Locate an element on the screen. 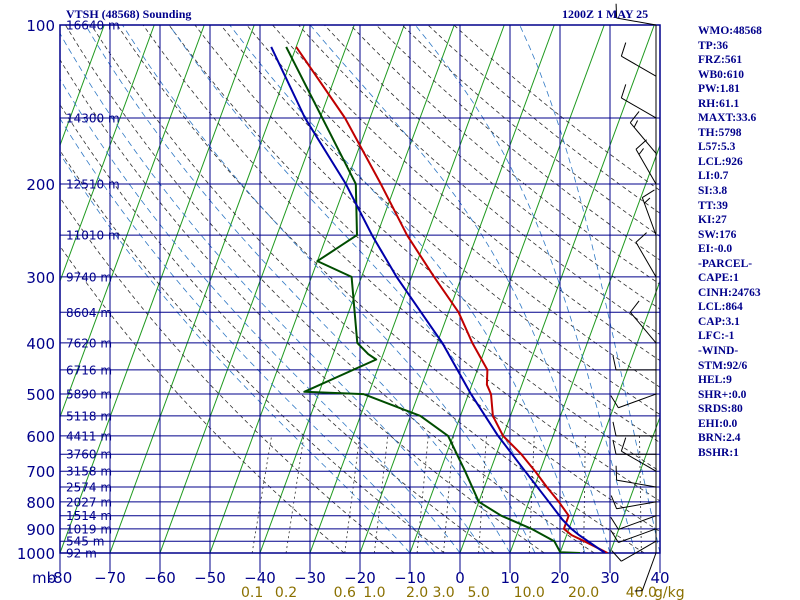 This screenshot has width=800, height=600. stability-index: LCL:864 is located at coordinates (720, 307).